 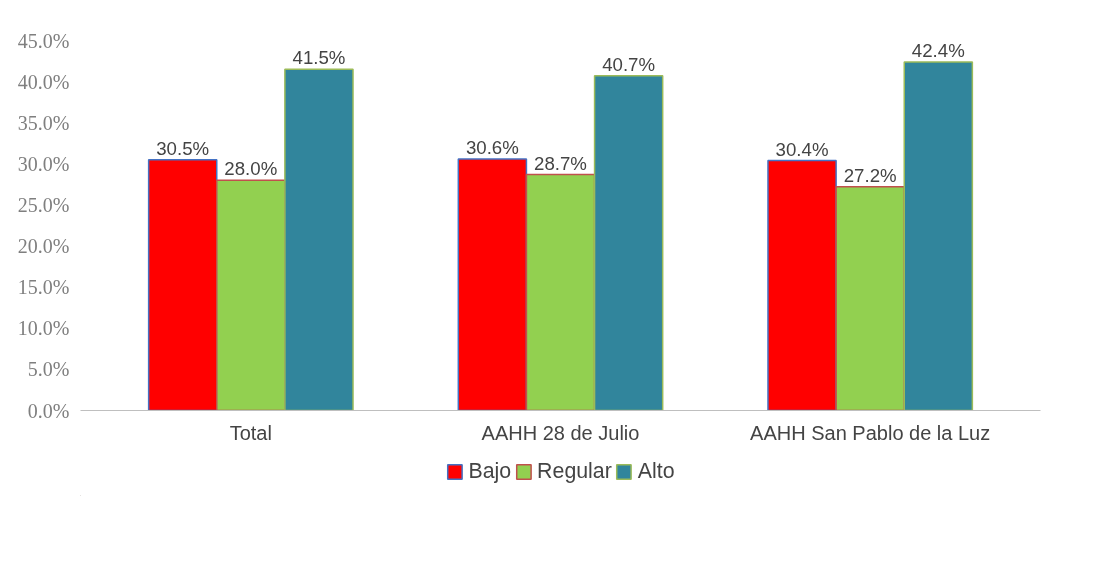 What do you see at coordinates (43, 287) in the screenshot?
I see `y-tick-label: 15.0%` at bounding box center [43, 287].